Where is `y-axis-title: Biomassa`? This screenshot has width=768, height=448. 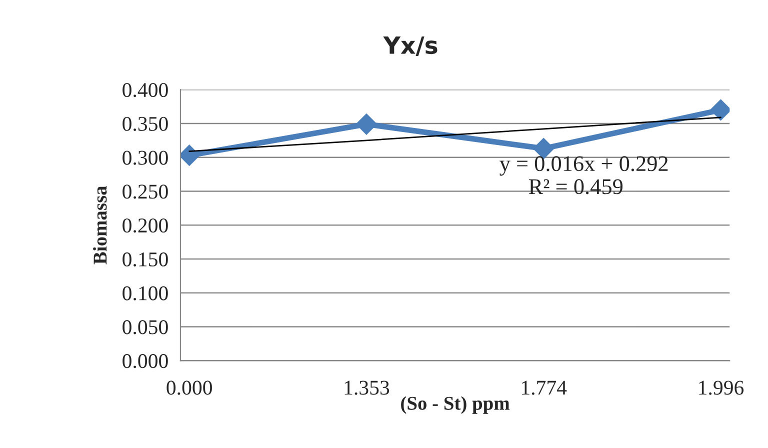 y-axis-title: Biomassa is located at coordinates (100, 225).